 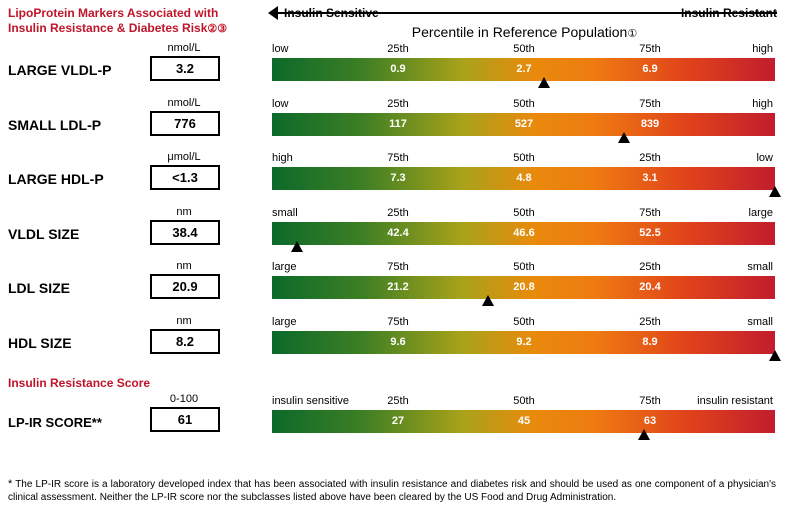 What do you see at coordinates (762, 104) in the screenshot?
I see `marker-1-tick-4: high` at bounding box center [762, 104].